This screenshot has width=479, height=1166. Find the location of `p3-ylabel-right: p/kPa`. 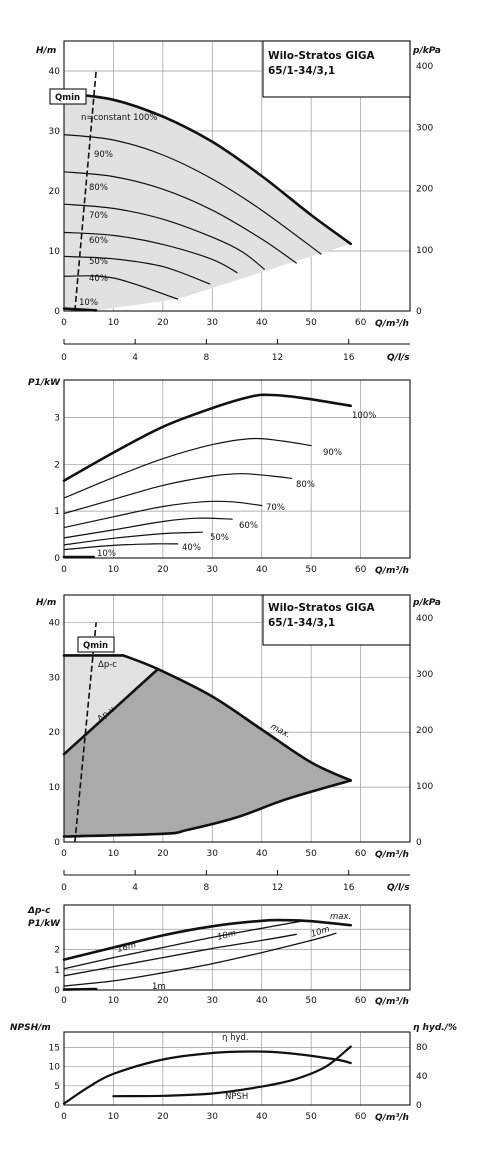

p3-ylabel-right: p/kPa is located at coordinates (426, 603).